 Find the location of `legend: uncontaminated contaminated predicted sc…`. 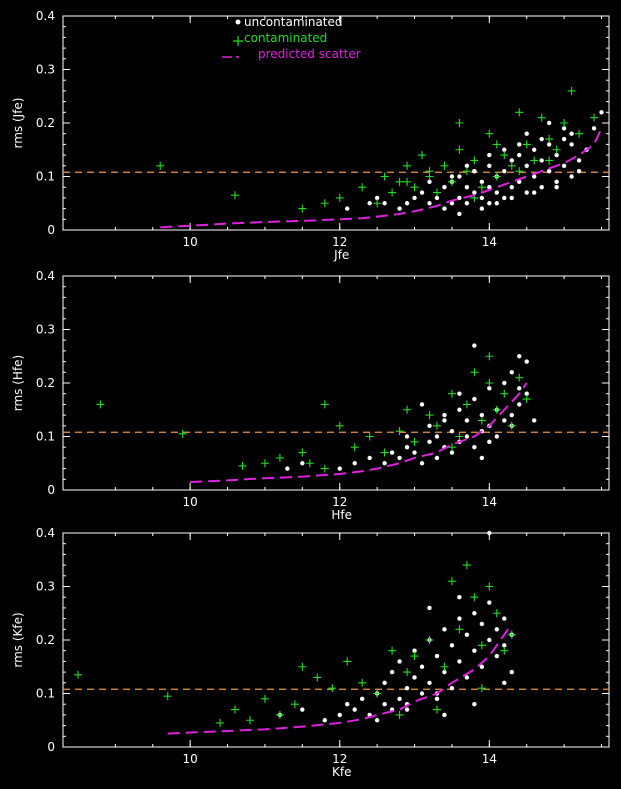

legend: uncontaminated contaminated predicted sc… is located at coordinates (291, 38).